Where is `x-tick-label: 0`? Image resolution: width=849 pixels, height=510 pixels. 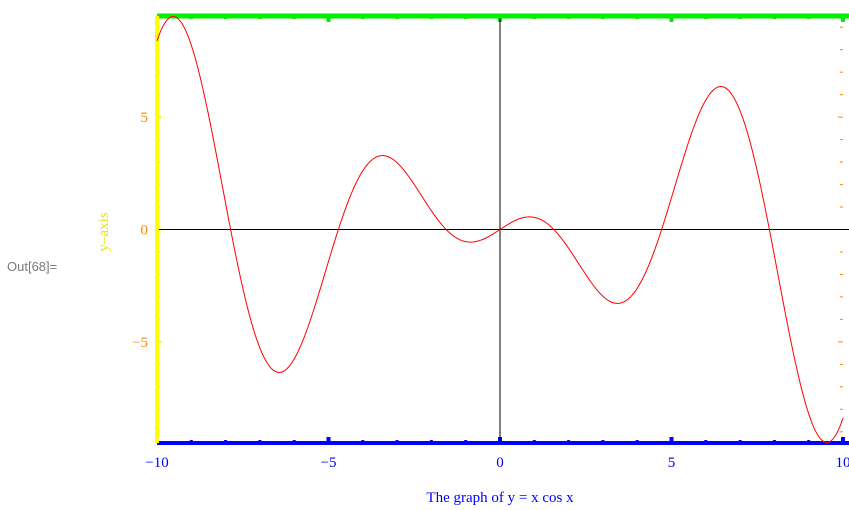 x-tick-label: 0 is located at coordinates (500, 463).